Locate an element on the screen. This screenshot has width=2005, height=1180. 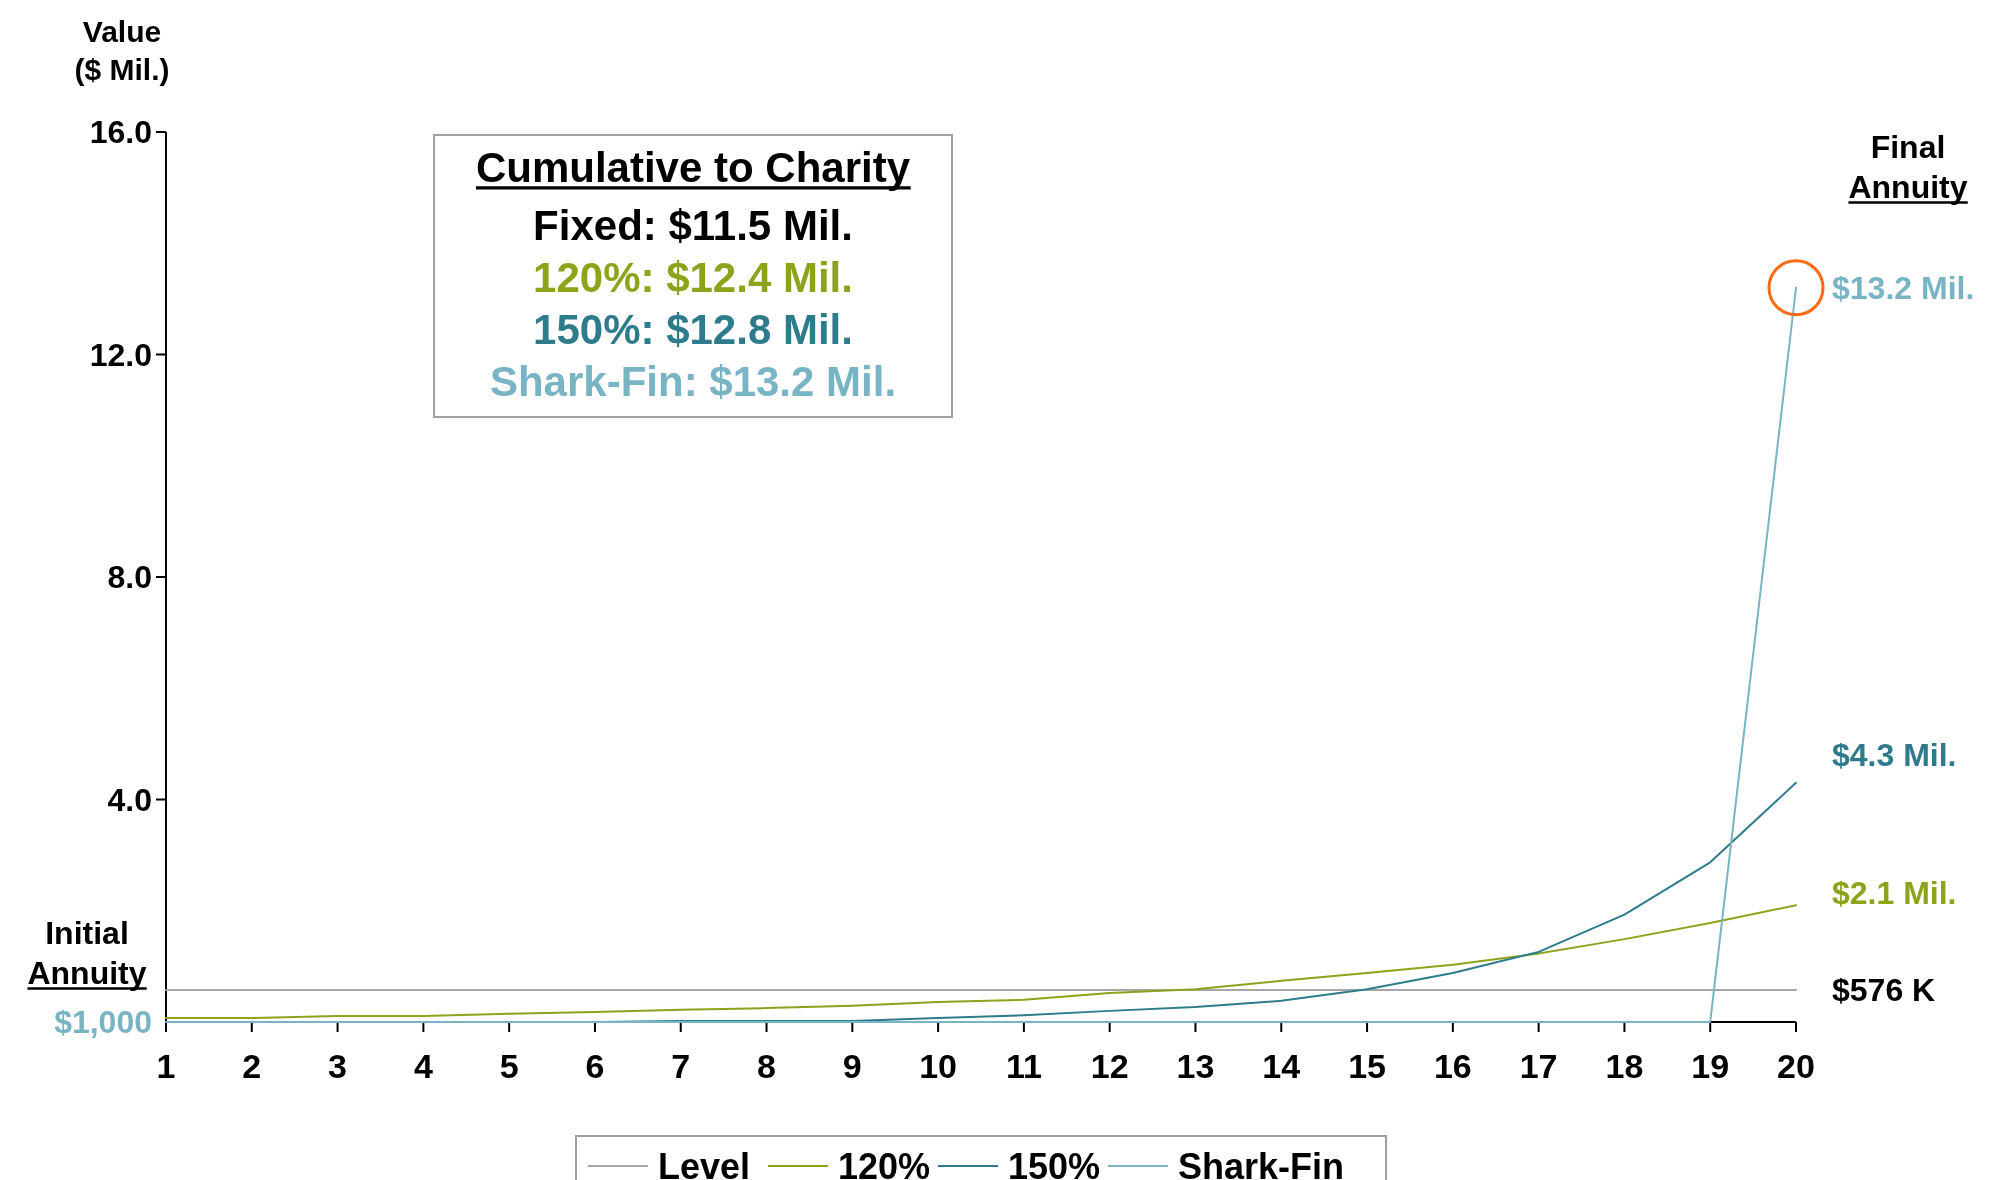
data-label: $4.3 Mil. is located at coordinates (1894, 755).